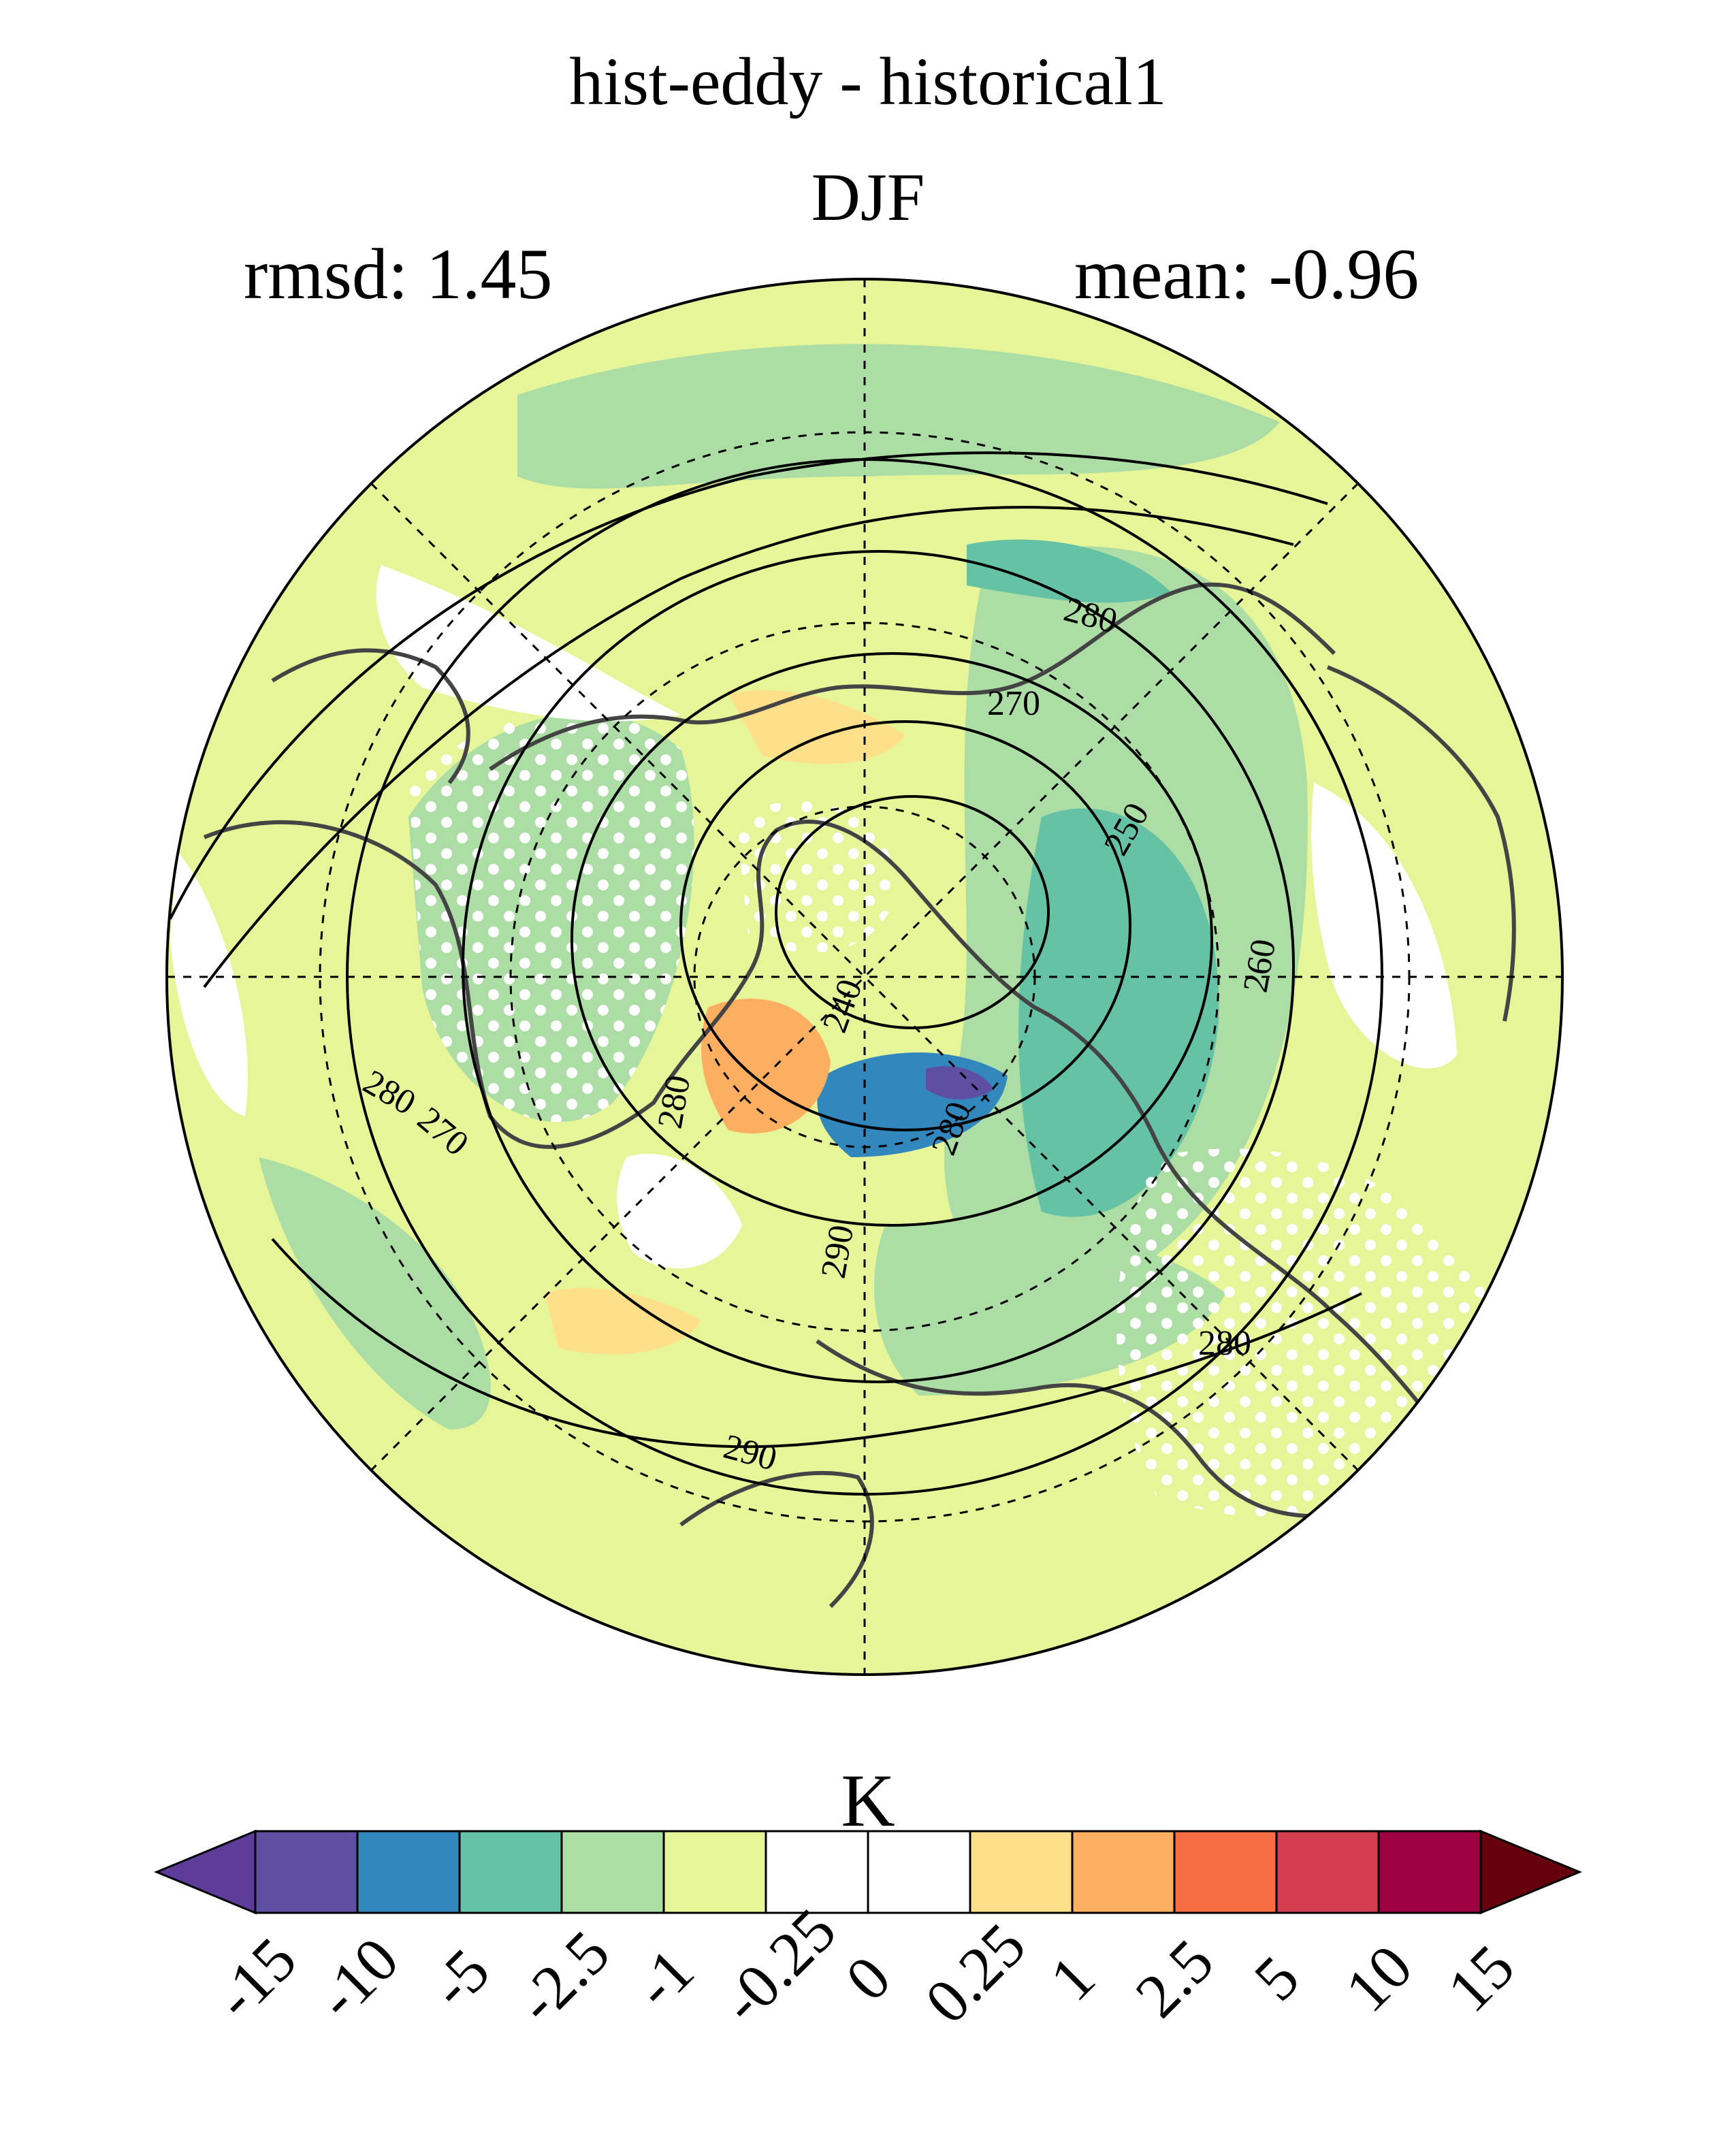 This screenshot has height=2130, width=1736. I want to click on chart-title: hist-eddy - historical1, so click(868, 81).